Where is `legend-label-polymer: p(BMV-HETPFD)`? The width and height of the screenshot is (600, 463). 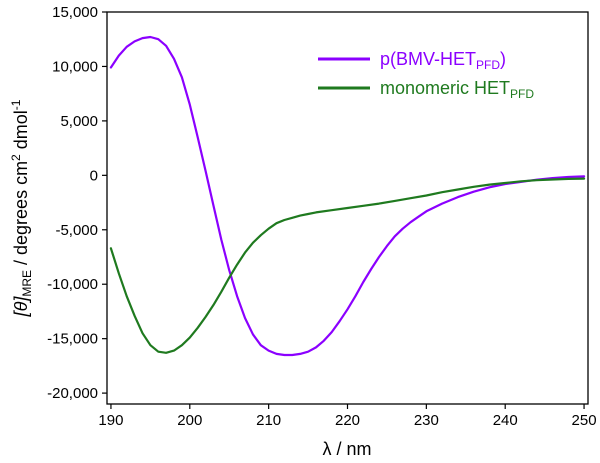
legend-label-polymer: p(BMV-HETPFD) is located at coordinates (443, 60).